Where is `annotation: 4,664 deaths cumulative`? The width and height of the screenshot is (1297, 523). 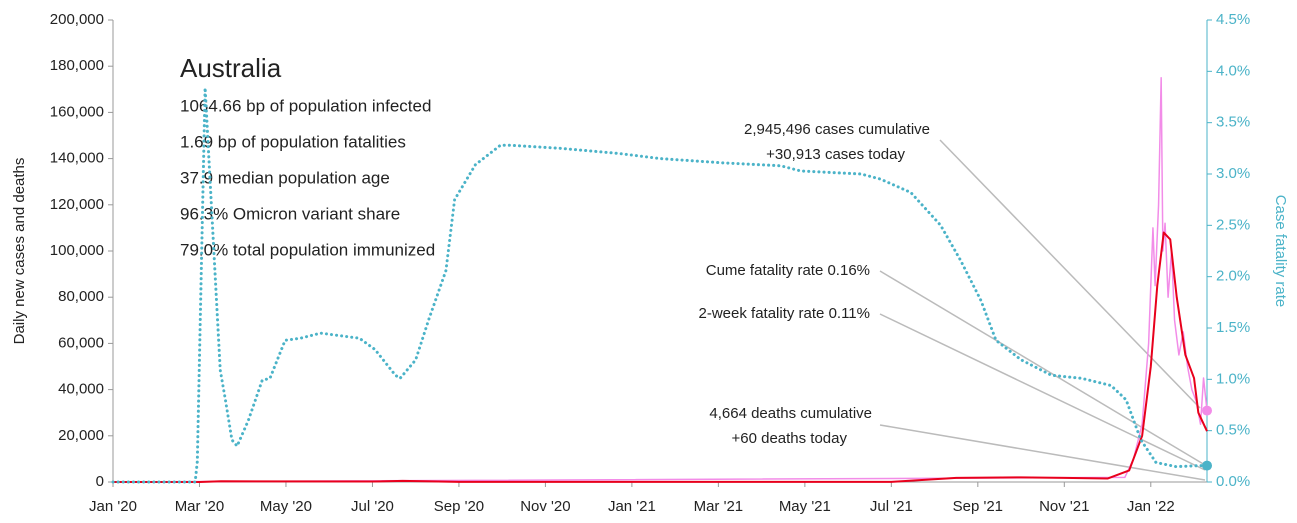
annotation: 4,664 deaths cumulative is located at coordinates (790, 413).